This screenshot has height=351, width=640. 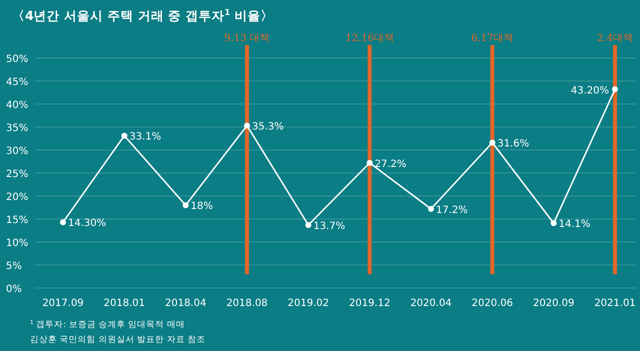 What do you see at coordinates (574, 224) in the screenshot?
I see `data-label: 14.1%` at bounding box center [574, 224].